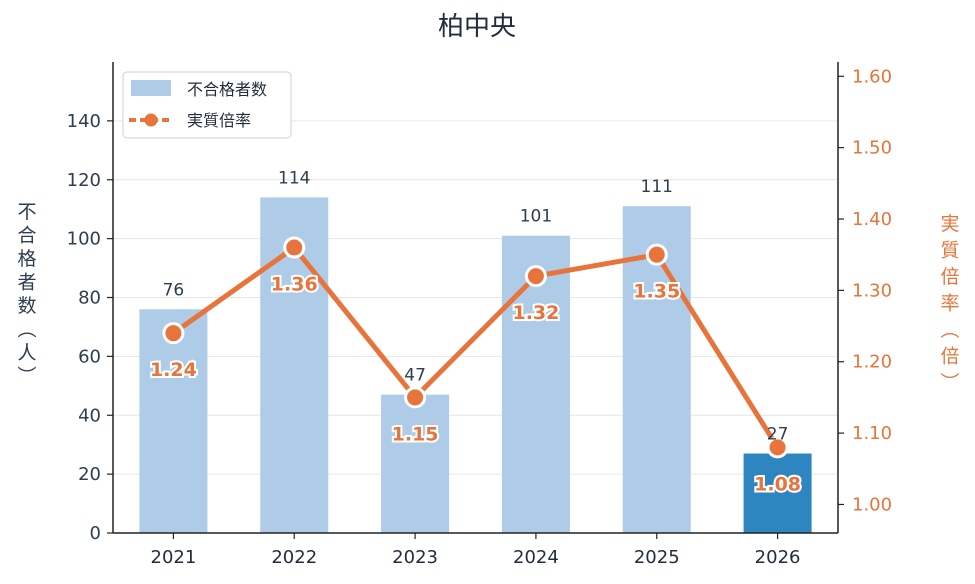 The image size is (975, 584). Describe the element at coordinates (84, 239) in the screenshot. I see `left-tick-label: 100` at that location.